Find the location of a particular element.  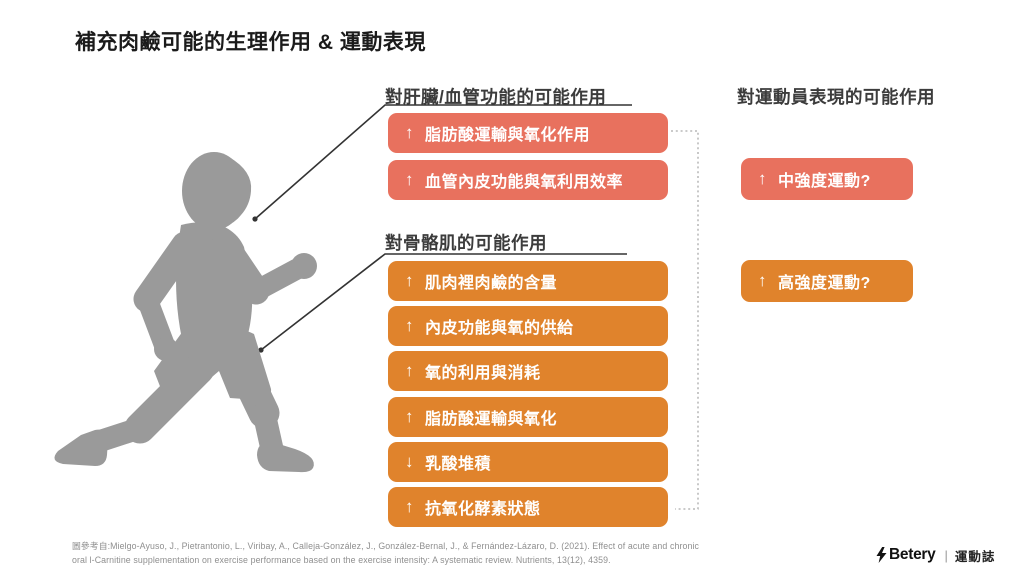

performance-label: 中強度運動? is located at coordinates (824, 181).